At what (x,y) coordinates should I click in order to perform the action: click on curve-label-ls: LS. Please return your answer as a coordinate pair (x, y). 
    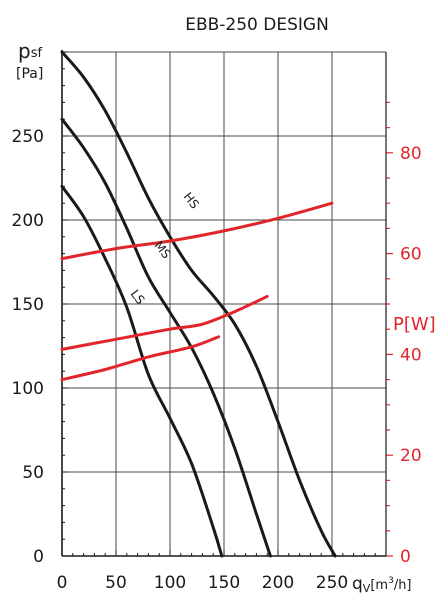
    Looking at the image, I should click on (138, 297).